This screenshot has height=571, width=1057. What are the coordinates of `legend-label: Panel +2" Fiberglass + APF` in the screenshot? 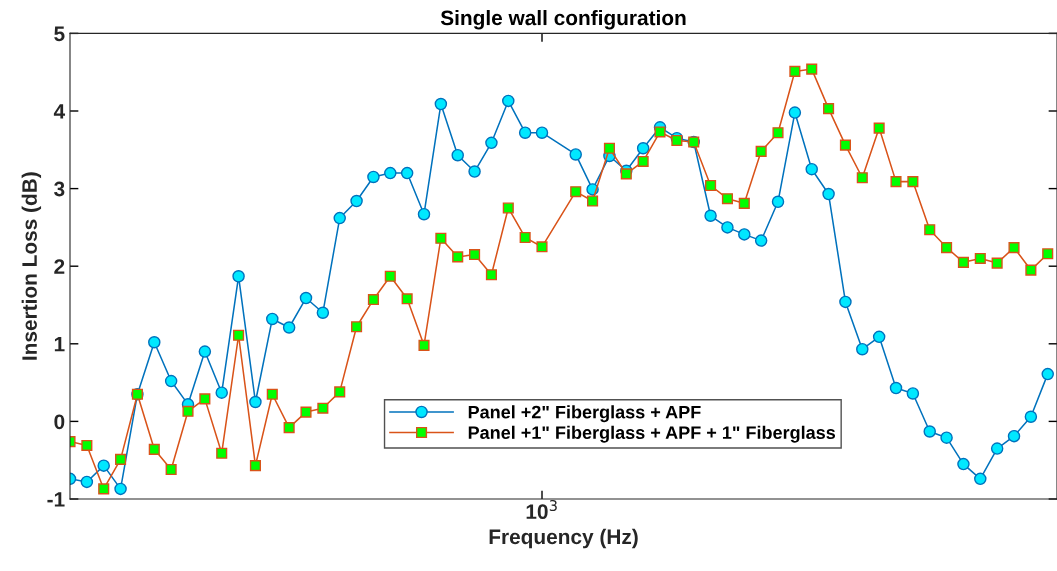 It's located at (584, 414).